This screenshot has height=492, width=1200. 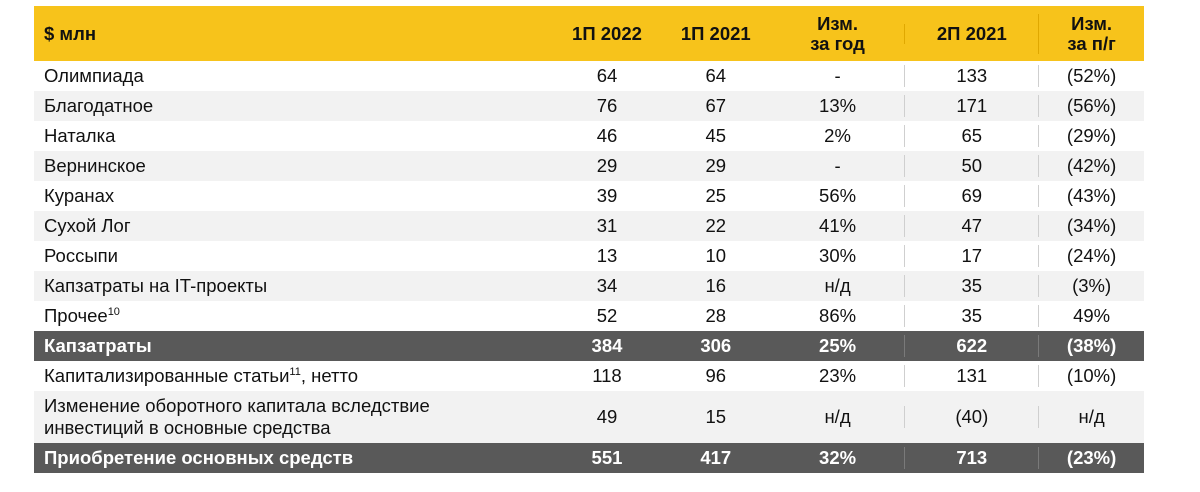 What do you see at coordinates (971, 136) in the screenshot?
I see `cell: 65` at bounding box center [971, 136].